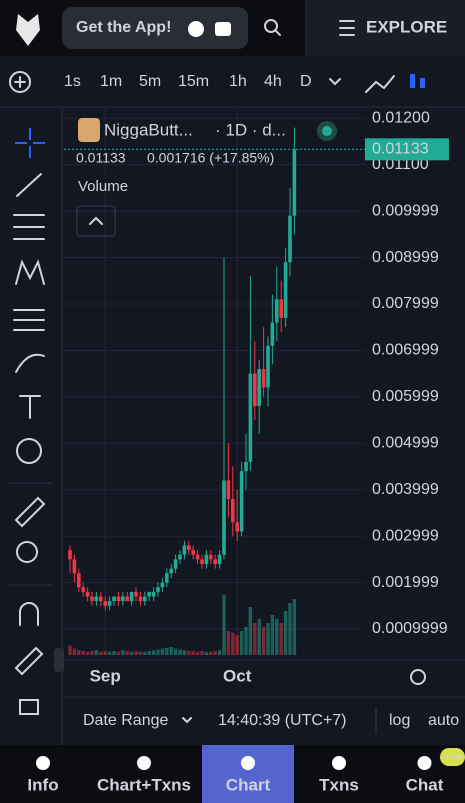 Image resolution: width=465 pixels, height=803 pixels. What do you see at coordinates (405, 582) in the screenshot?
I see `y-tick-label: 0.001999` at bounding box center [405, 582].